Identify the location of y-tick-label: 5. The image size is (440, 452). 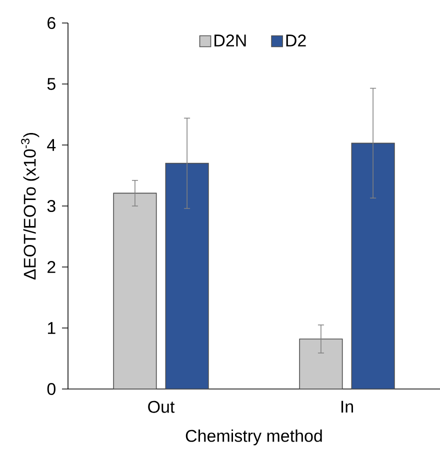
(51, 84).